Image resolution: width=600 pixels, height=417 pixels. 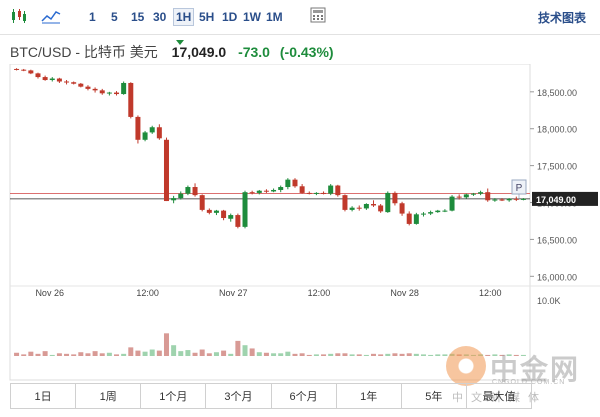 What do you see at coordinates (557, 93) in the screenshot?
I see `y-tick-label: 18,500.00` at bounding box center [557, 93].